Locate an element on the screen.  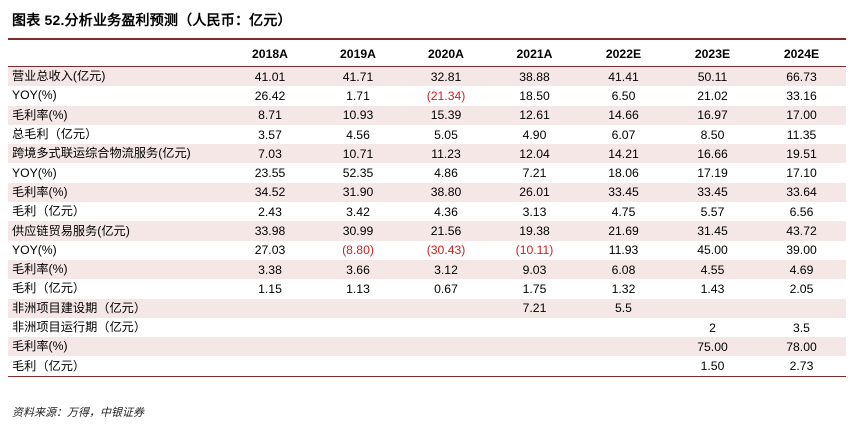
value-cell: 6.56 is located at coordinates (801, 211).